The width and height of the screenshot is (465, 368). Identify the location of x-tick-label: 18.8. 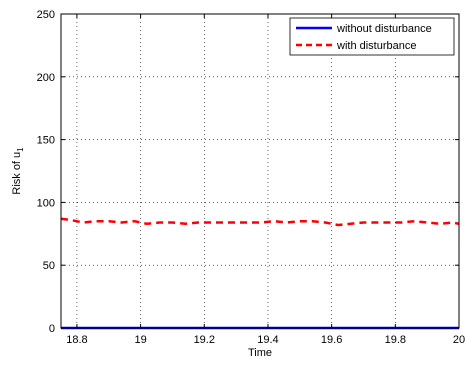
(76, 340).